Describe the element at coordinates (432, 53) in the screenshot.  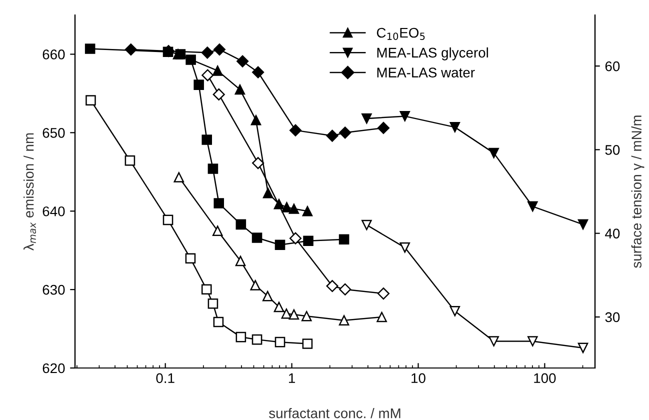
I see `legend-label: MEA-LAS glycerol` at that location.